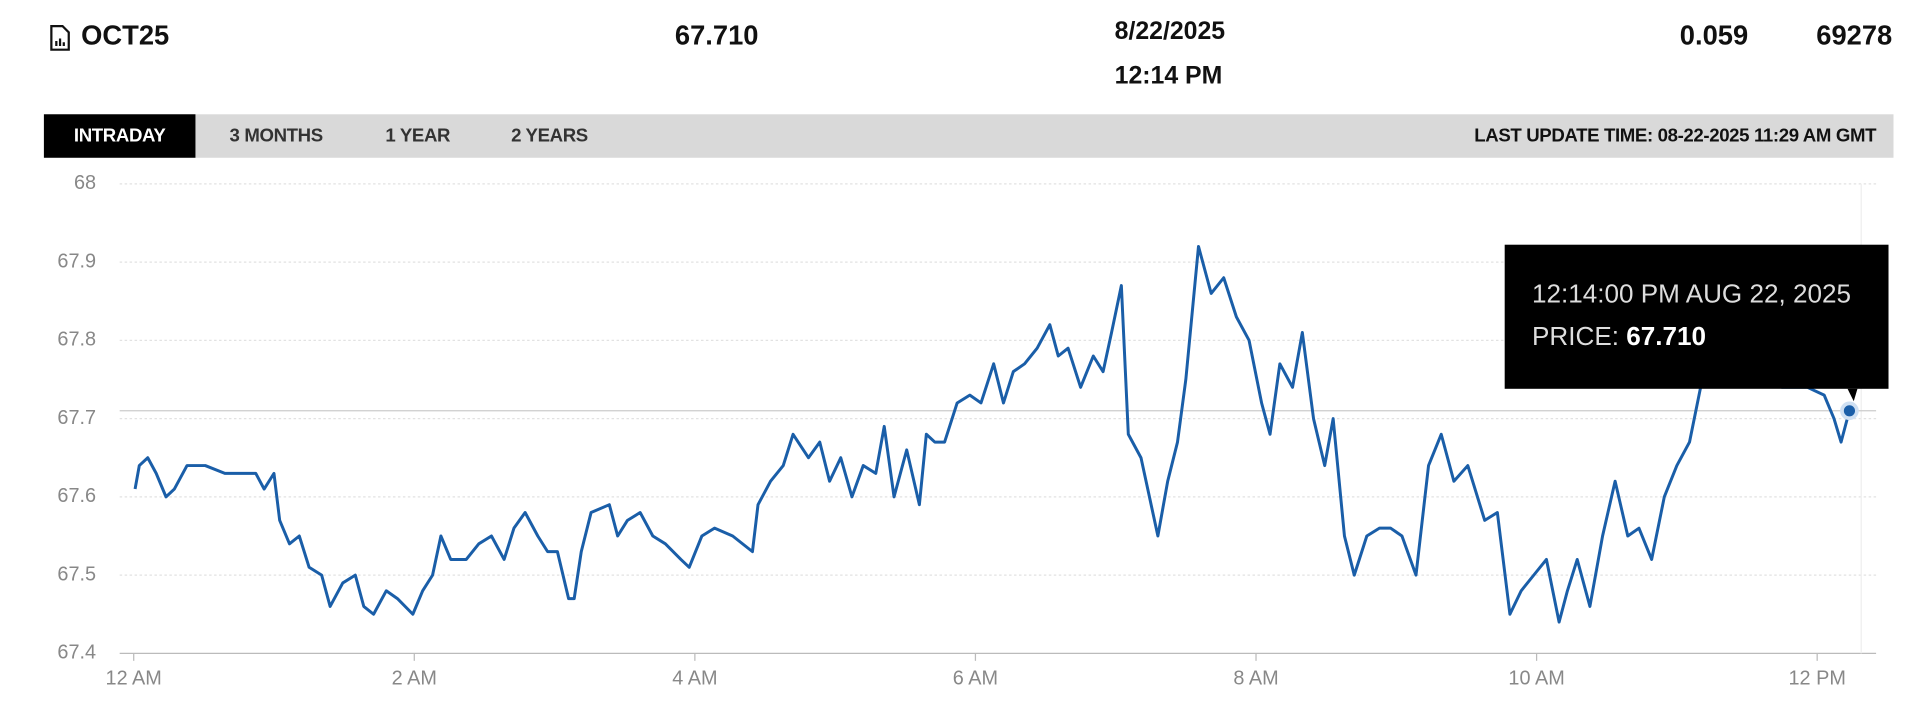 The height and width of the screenshot is (713, 1920). I want to click on tooltip-price-value: 67.710, so click(1666, 336).